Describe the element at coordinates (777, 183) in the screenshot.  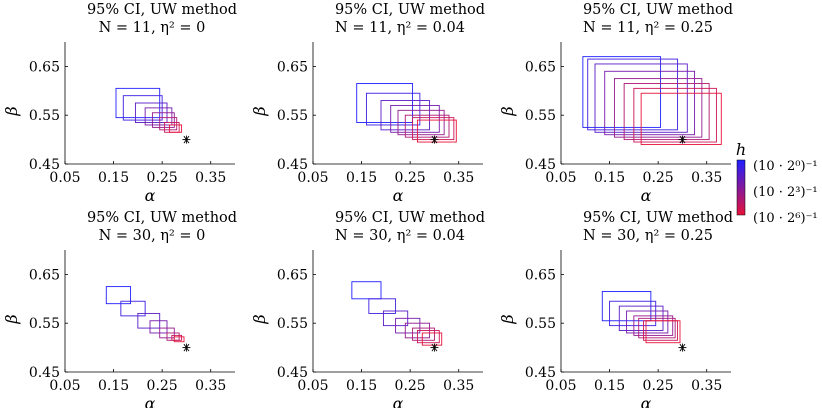
I see `colorbar: h (10 · 2⁰)⁻¹ (10 · 2³)⁻¹ (10 · 2⁶)⁻¹` at that location.